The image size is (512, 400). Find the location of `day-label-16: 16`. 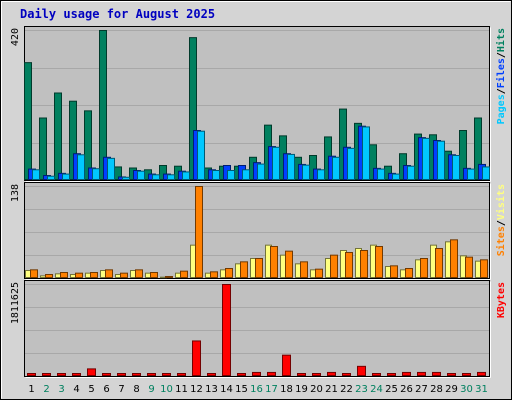

day-label-16: 16 is located at coordinates (256, 389).